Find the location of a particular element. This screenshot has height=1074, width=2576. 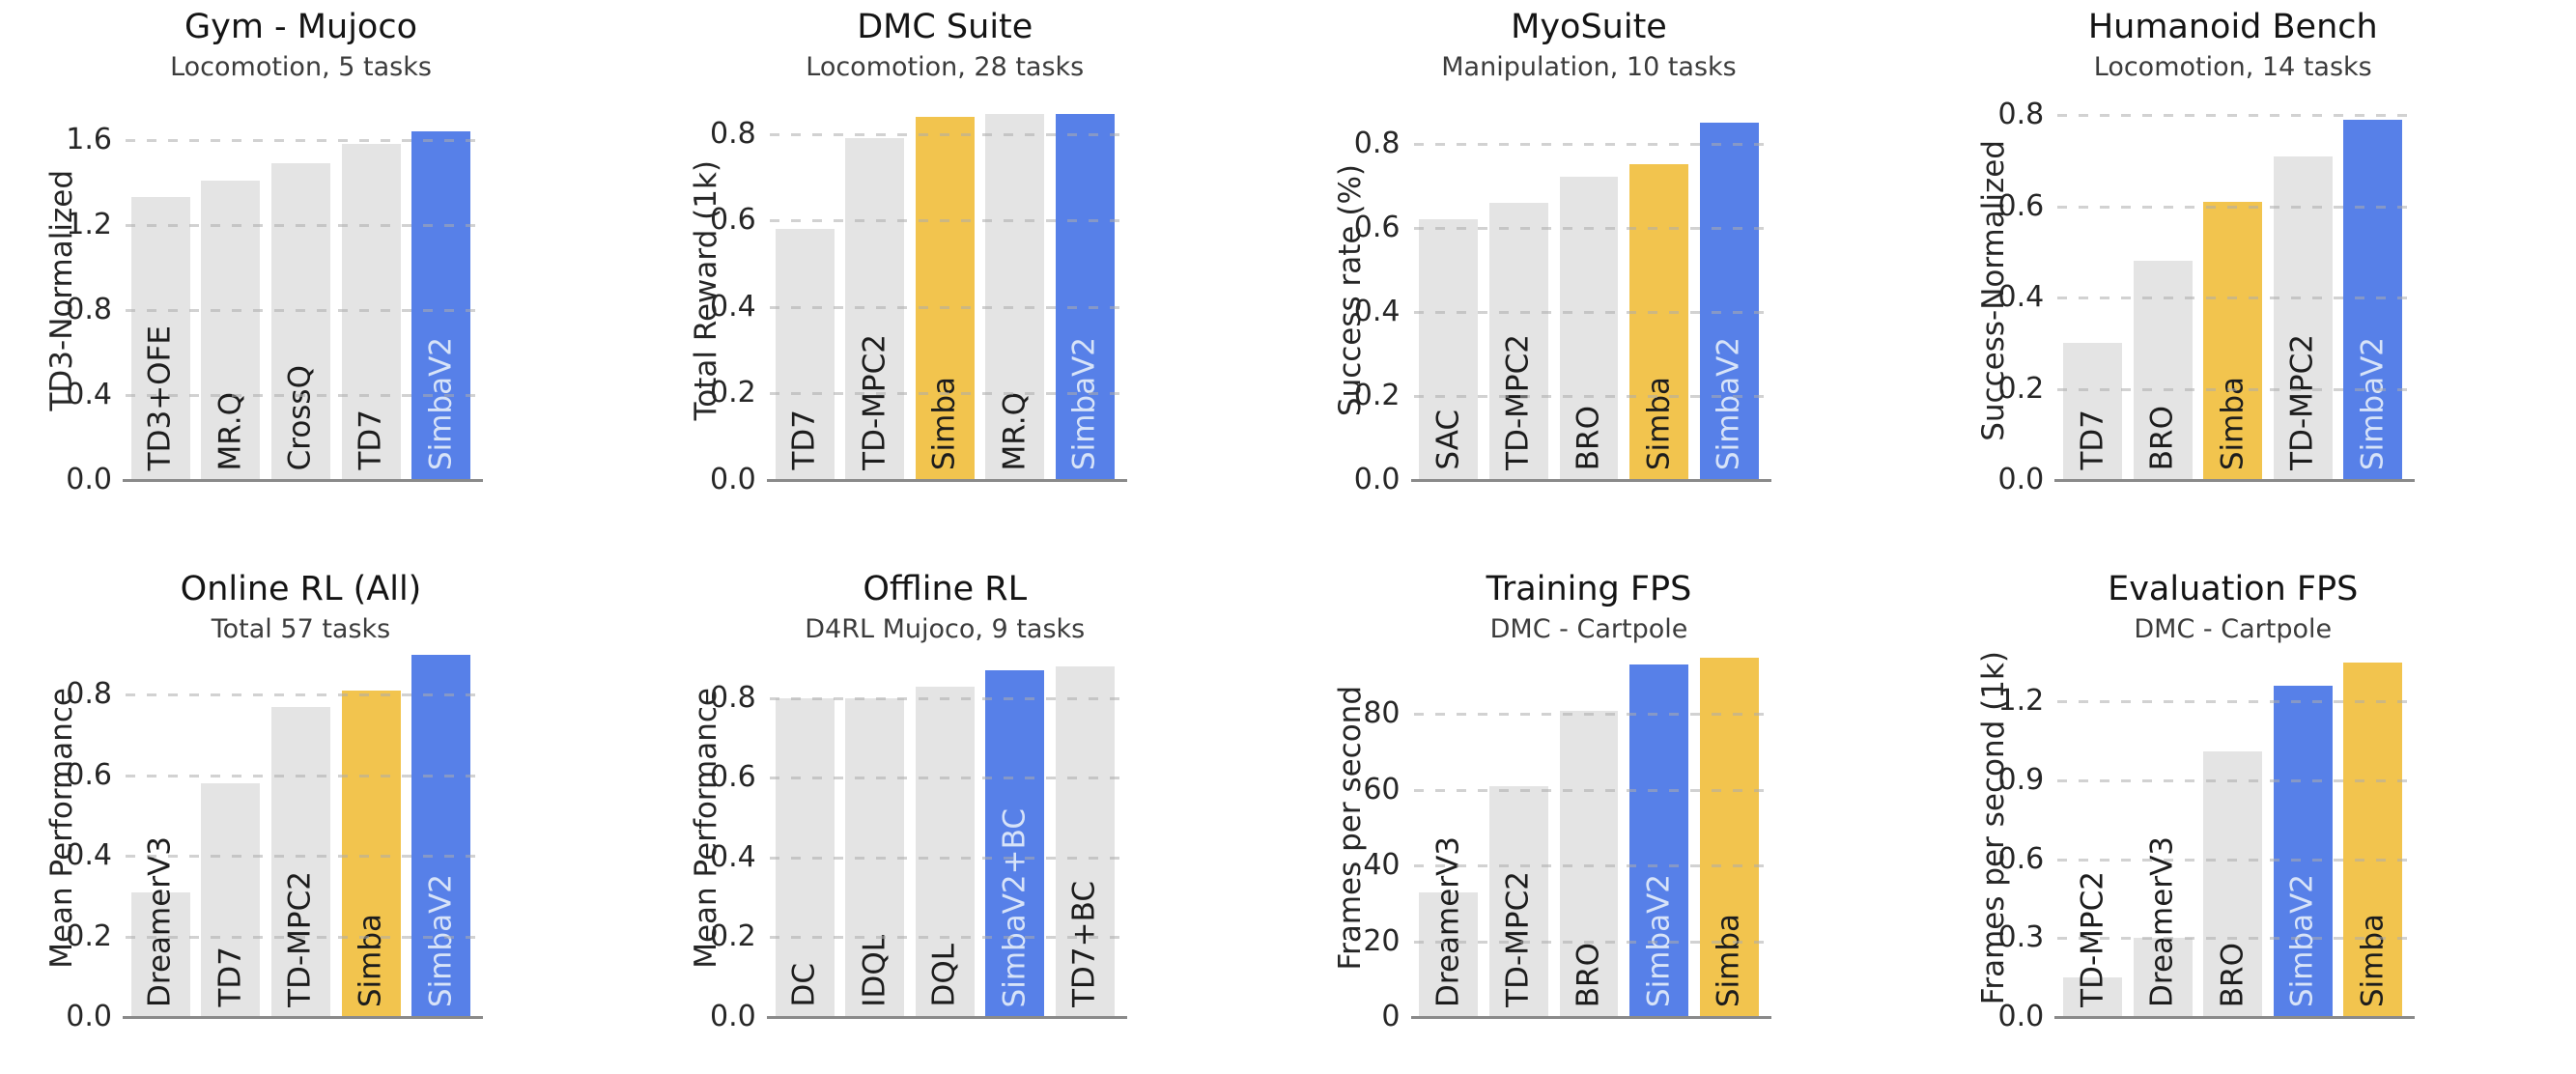

bar-slot: BRO is located at coordinates (2163, 290).